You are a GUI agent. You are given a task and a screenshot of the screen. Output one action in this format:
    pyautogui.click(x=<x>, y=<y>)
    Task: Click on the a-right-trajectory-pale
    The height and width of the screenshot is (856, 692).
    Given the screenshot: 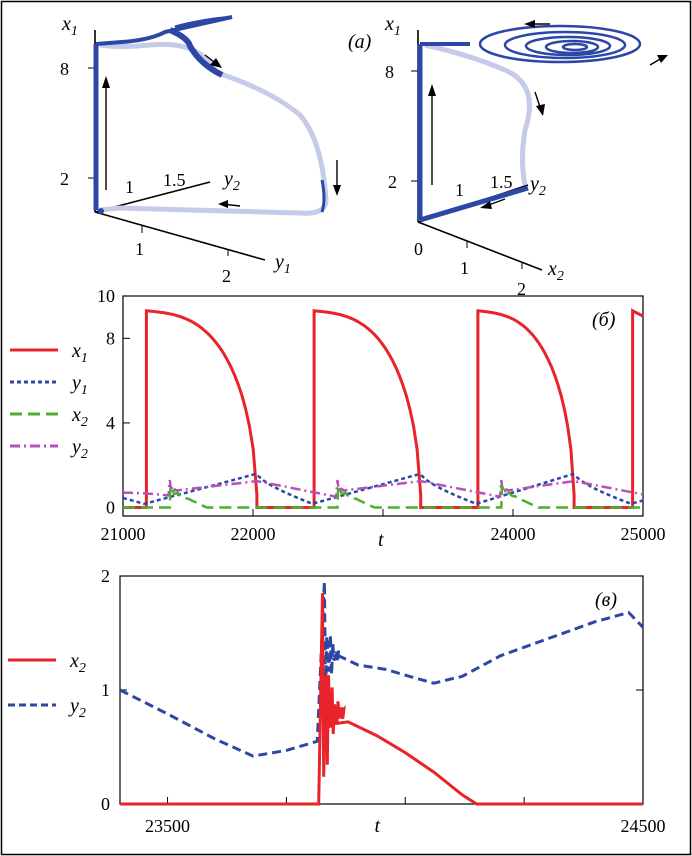 What is the action you would take?
    pyautogui.click(x=478, y=114)
    